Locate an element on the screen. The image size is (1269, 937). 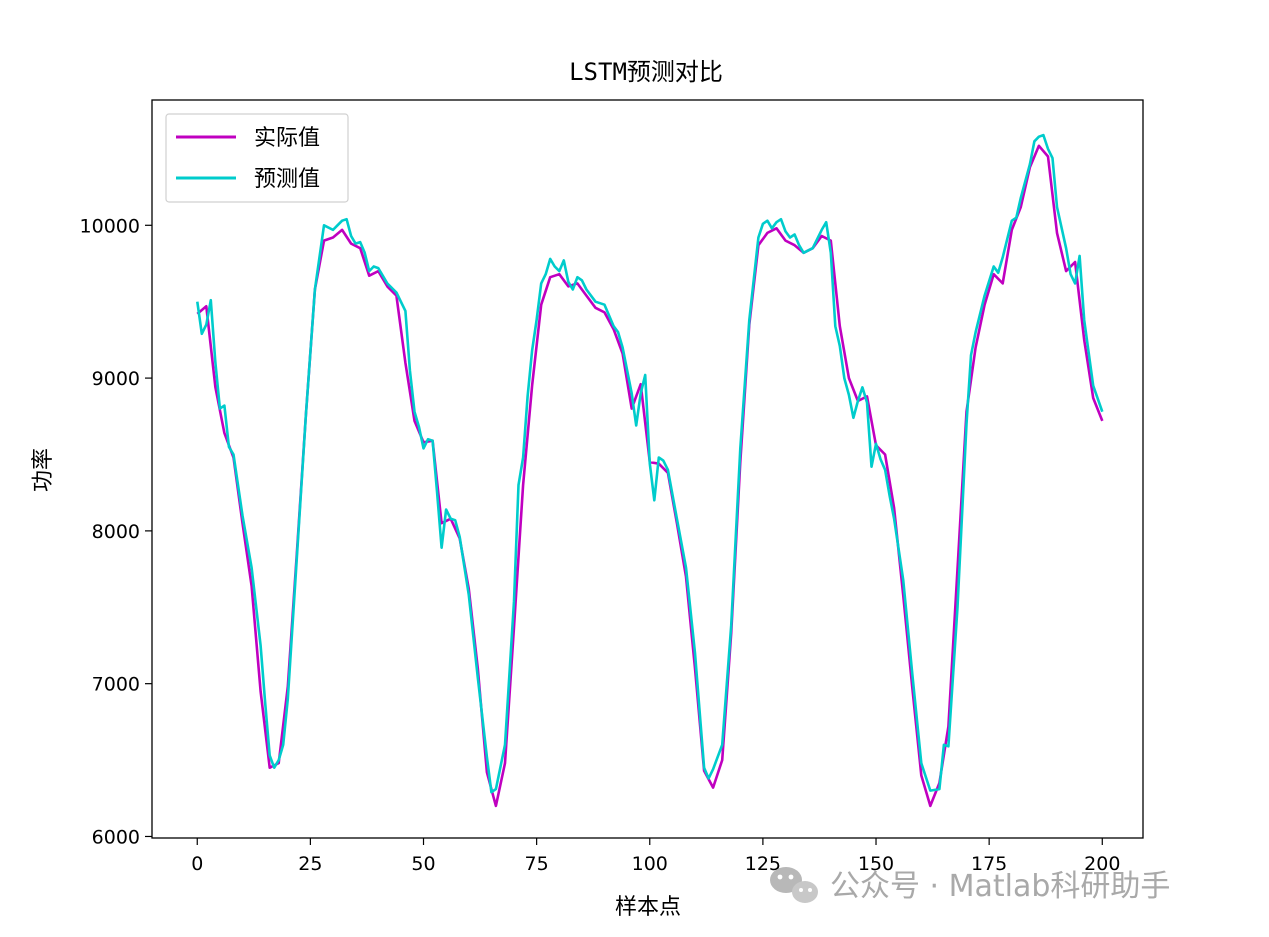
x-tick-label: 50 is located at coordinates (423, 864).